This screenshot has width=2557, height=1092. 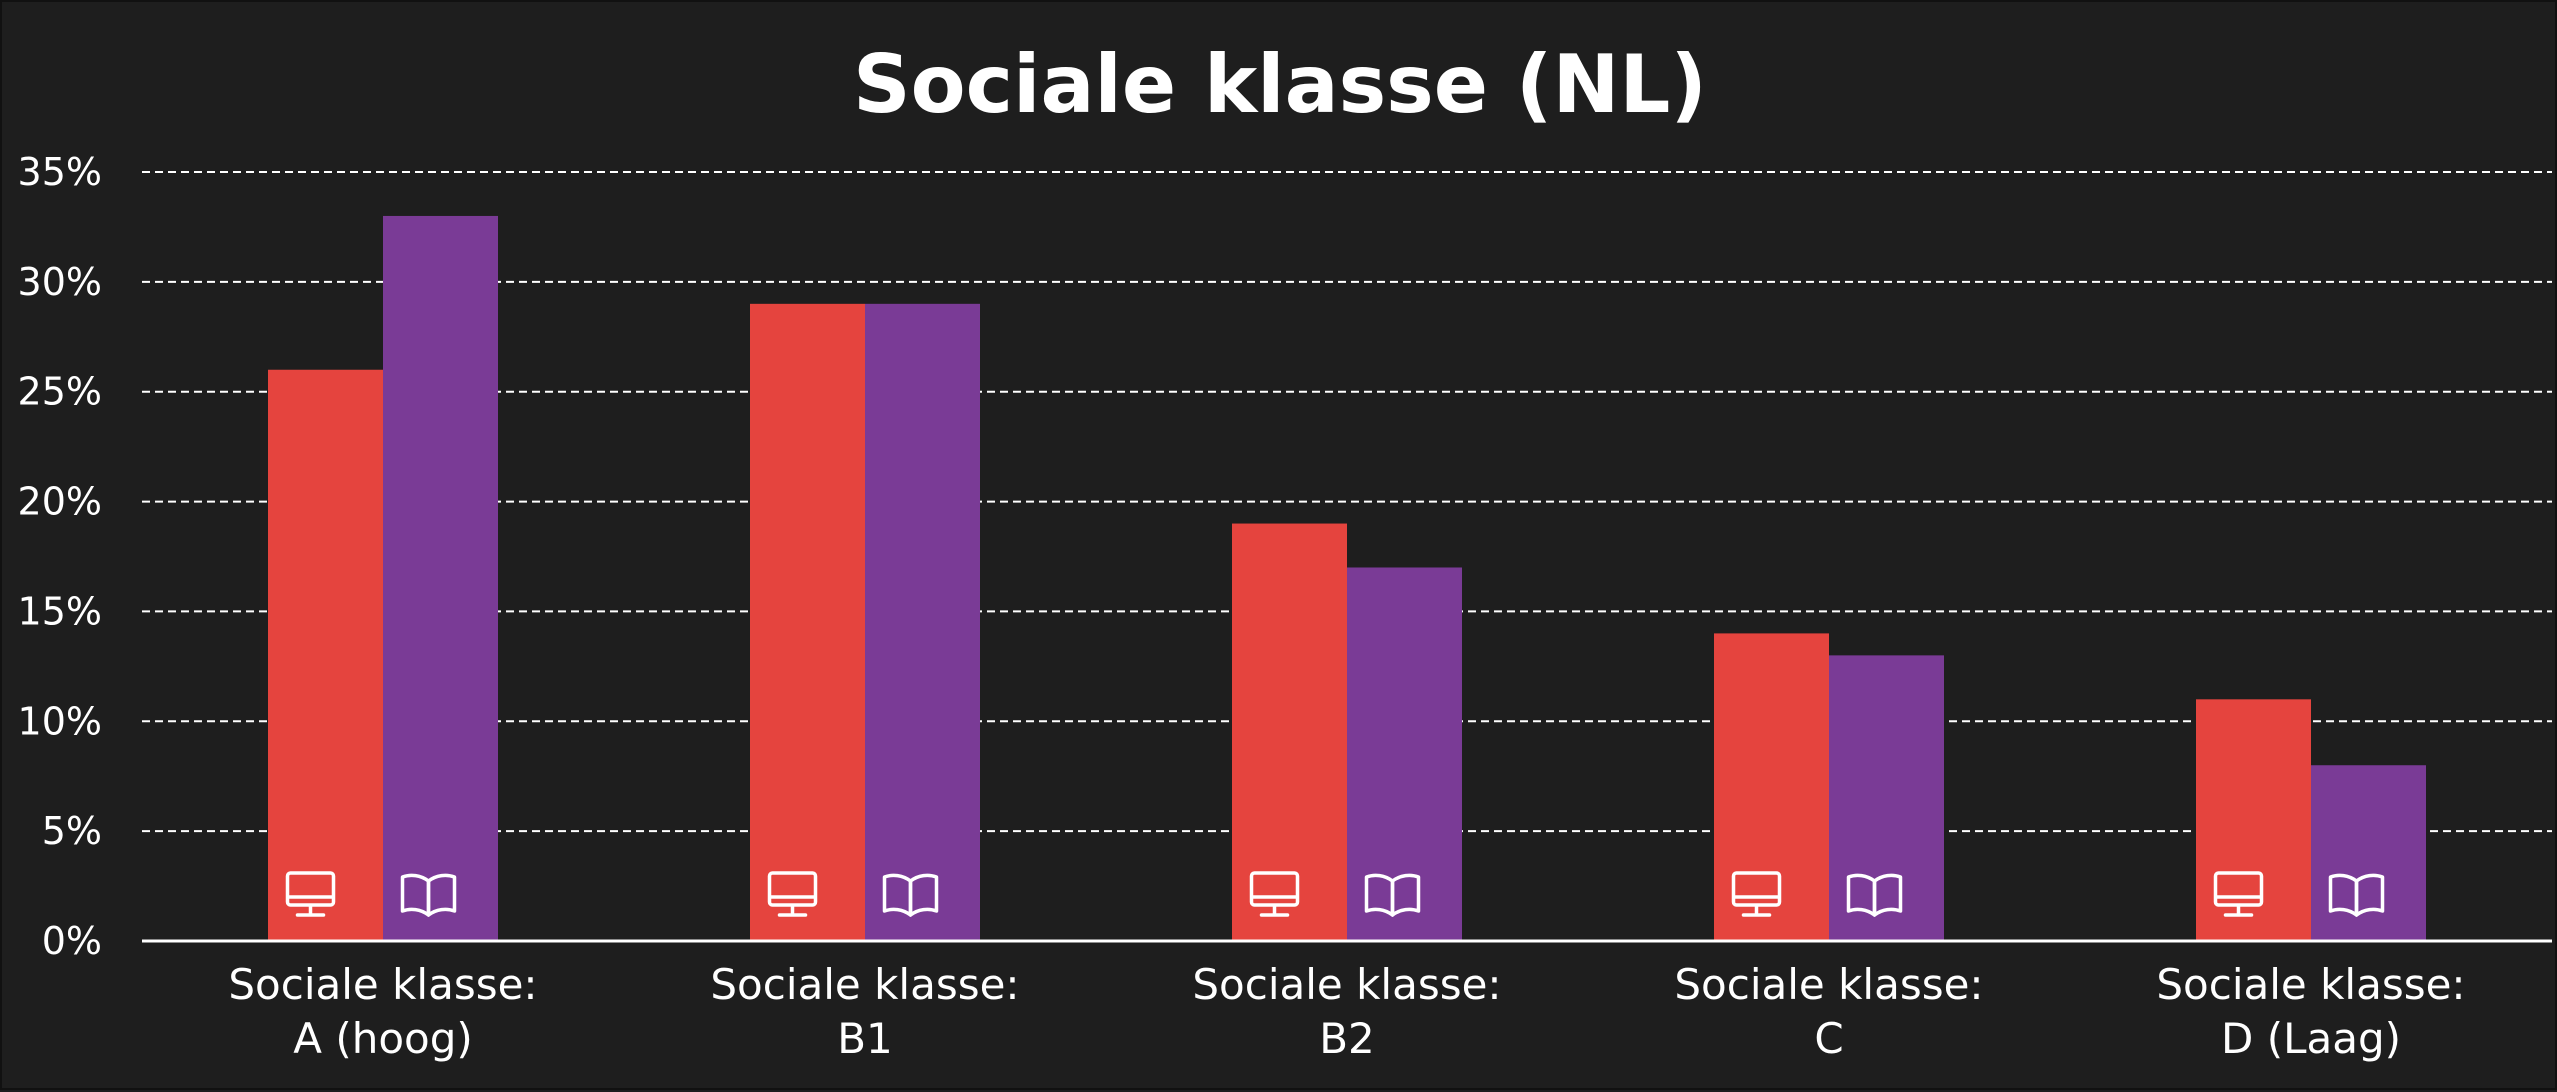 What do you see at coordinates (1280, 84) in the screenshot?
I see `chart-title: Sociale klasse (NL)` at bounding box center [1280, 84].